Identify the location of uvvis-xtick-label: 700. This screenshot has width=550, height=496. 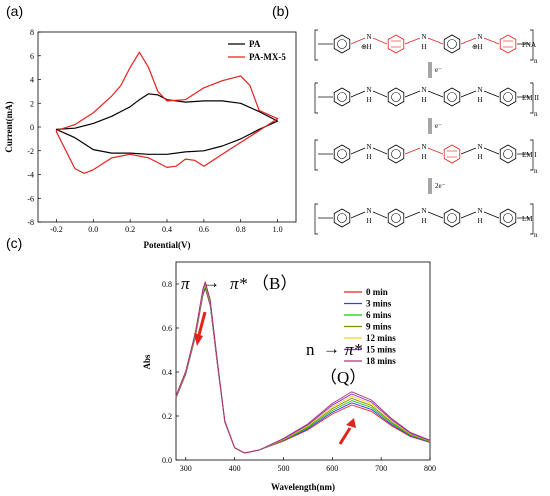
(381, 468).